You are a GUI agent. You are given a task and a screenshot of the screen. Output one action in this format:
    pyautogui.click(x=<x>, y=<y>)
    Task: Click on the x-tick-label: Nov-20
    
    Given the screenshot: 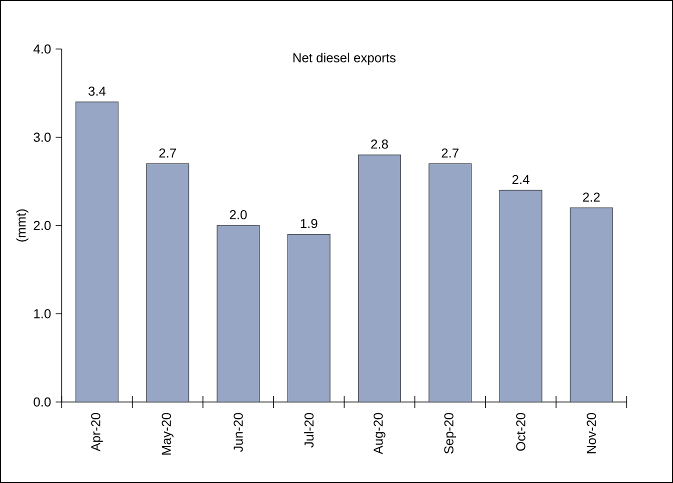 What is the action you would take?
    pyautogui.click(x=591, y=433)
    